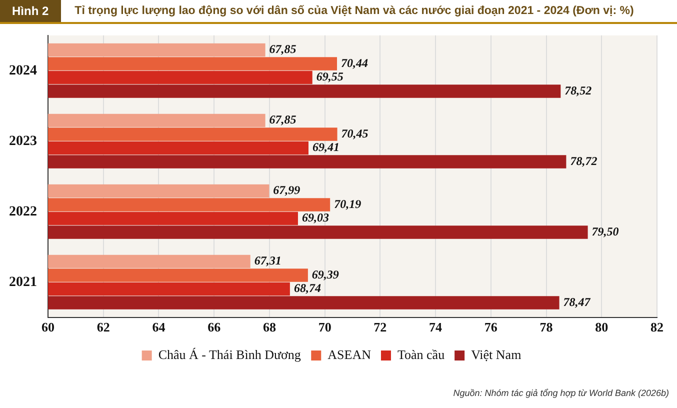 This screenshot has height=408, width=677. What do you see at coordinates (23, 141) in the screenshot?
I see `y-tick-label: 2023` at bounding box center [23, 141].